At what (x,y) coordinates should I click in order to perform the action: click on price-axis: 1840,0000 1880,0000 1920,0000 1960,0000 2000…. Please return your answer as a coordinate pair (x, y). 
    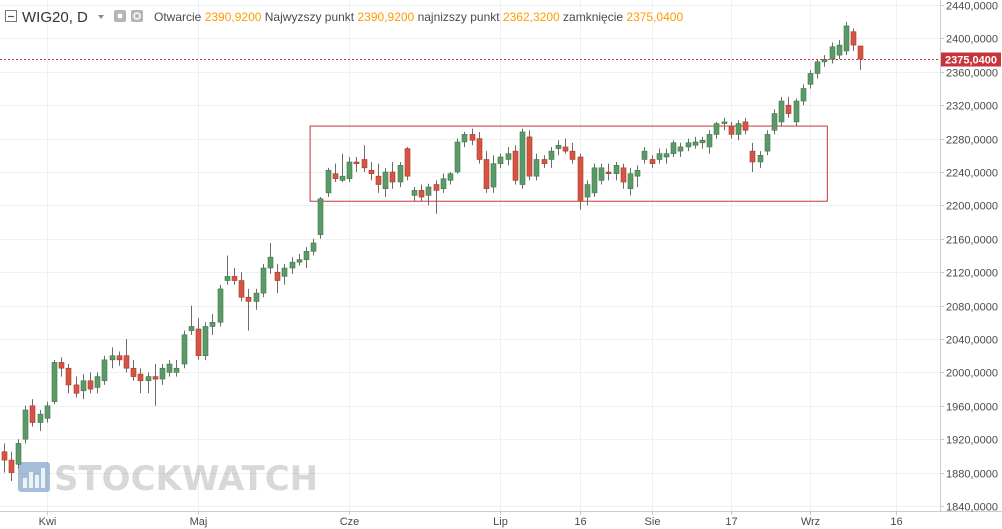
    Looking at the image, I should click on (969, 257).